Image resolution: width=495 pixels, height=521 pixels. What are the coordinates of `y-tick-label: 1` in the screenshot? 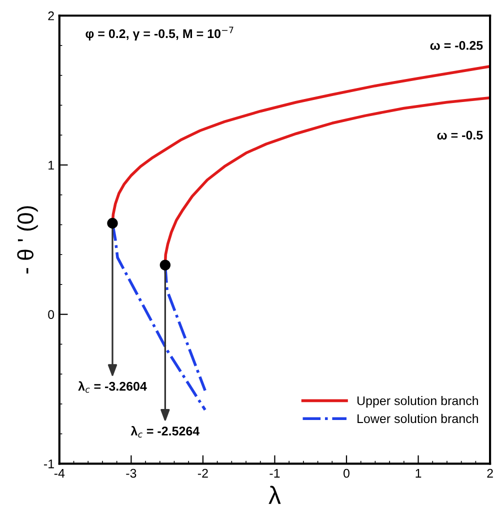 It's located at (51, 165).